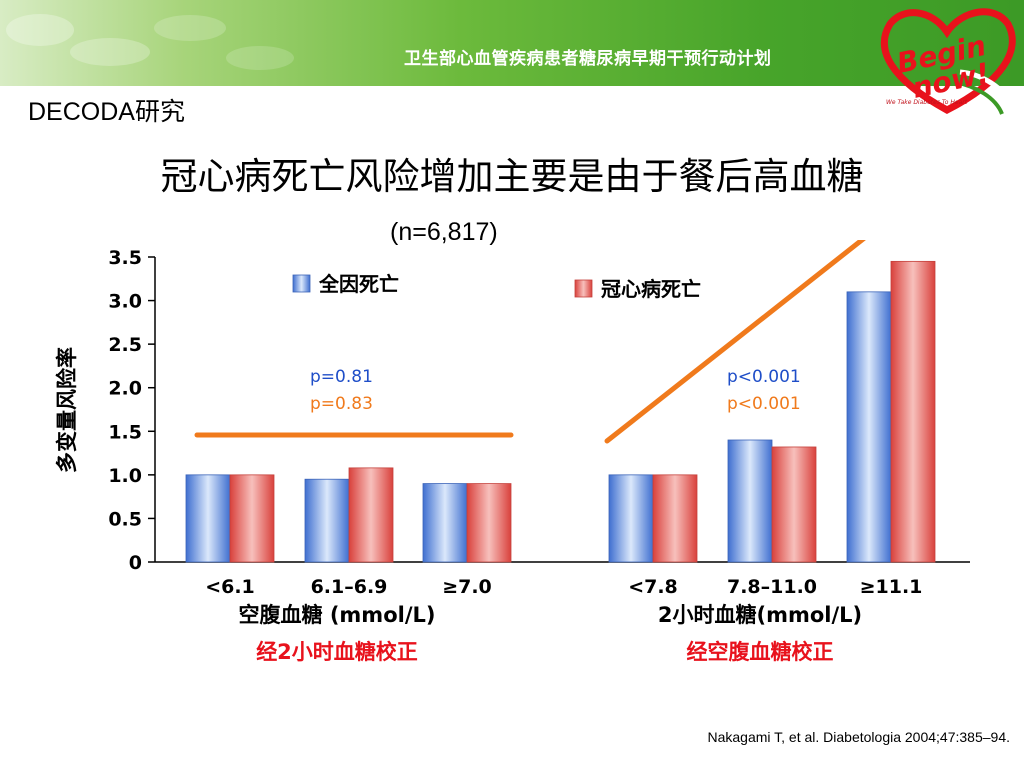  What do you see at coordinates (735, 342) in the screenshot?
I see `trend-line-2h` at bounding box center [735, 342].